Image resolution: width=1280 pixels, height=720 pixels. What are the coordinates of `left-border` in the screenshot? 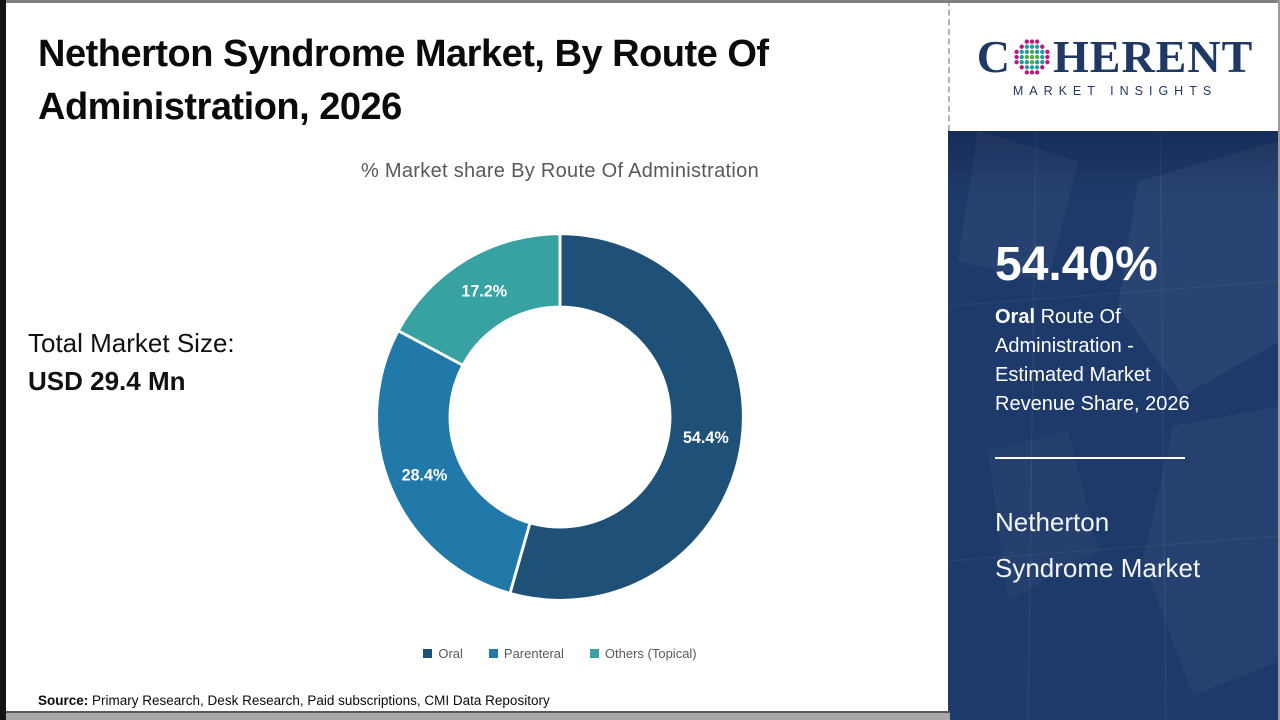 It's located at (3, 360).